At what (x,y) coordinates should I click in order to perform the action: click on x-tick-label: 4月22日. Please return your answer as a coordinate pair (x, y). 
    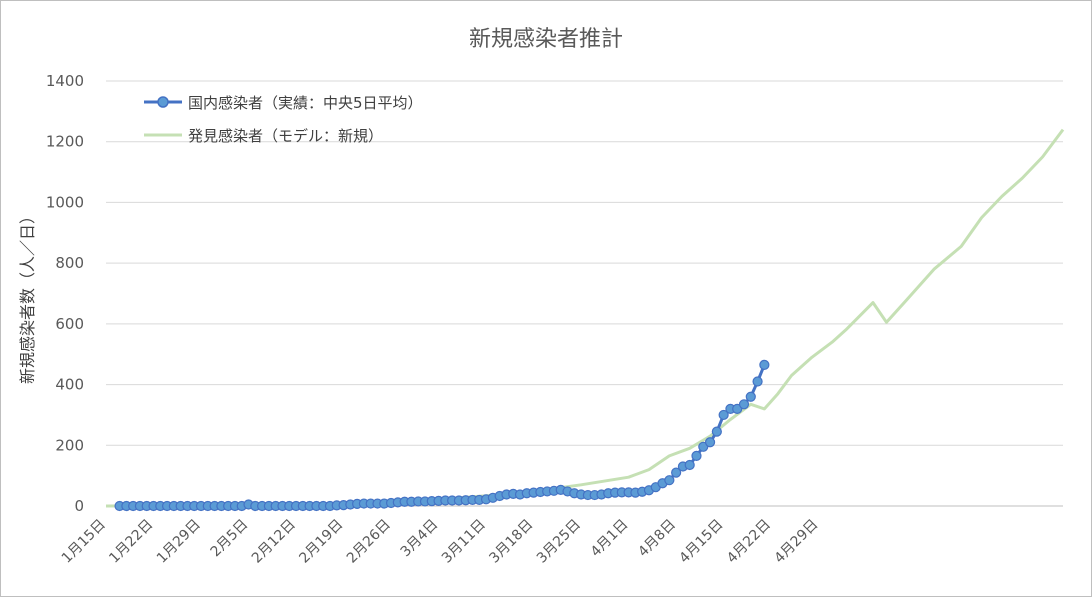
    Looking at the image, I should click on (749, 542).